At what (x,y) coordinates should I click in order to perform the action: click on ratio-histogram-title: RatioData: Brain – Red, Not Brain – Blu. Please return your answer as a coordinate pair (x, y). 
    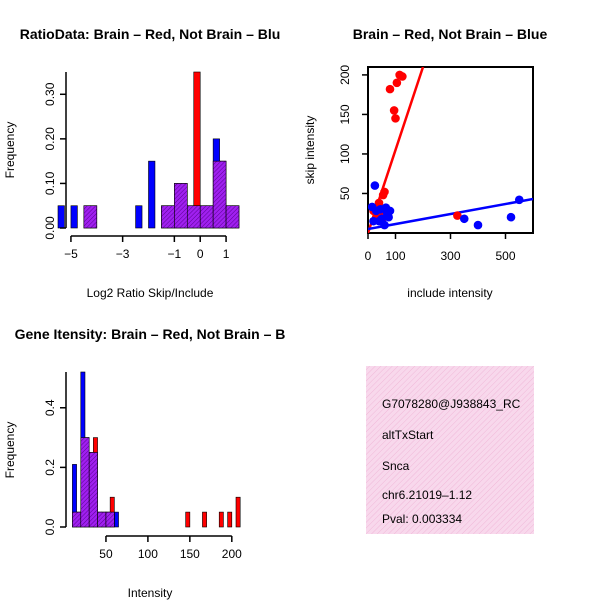
    Looking at the image, I should click on (150, 34).